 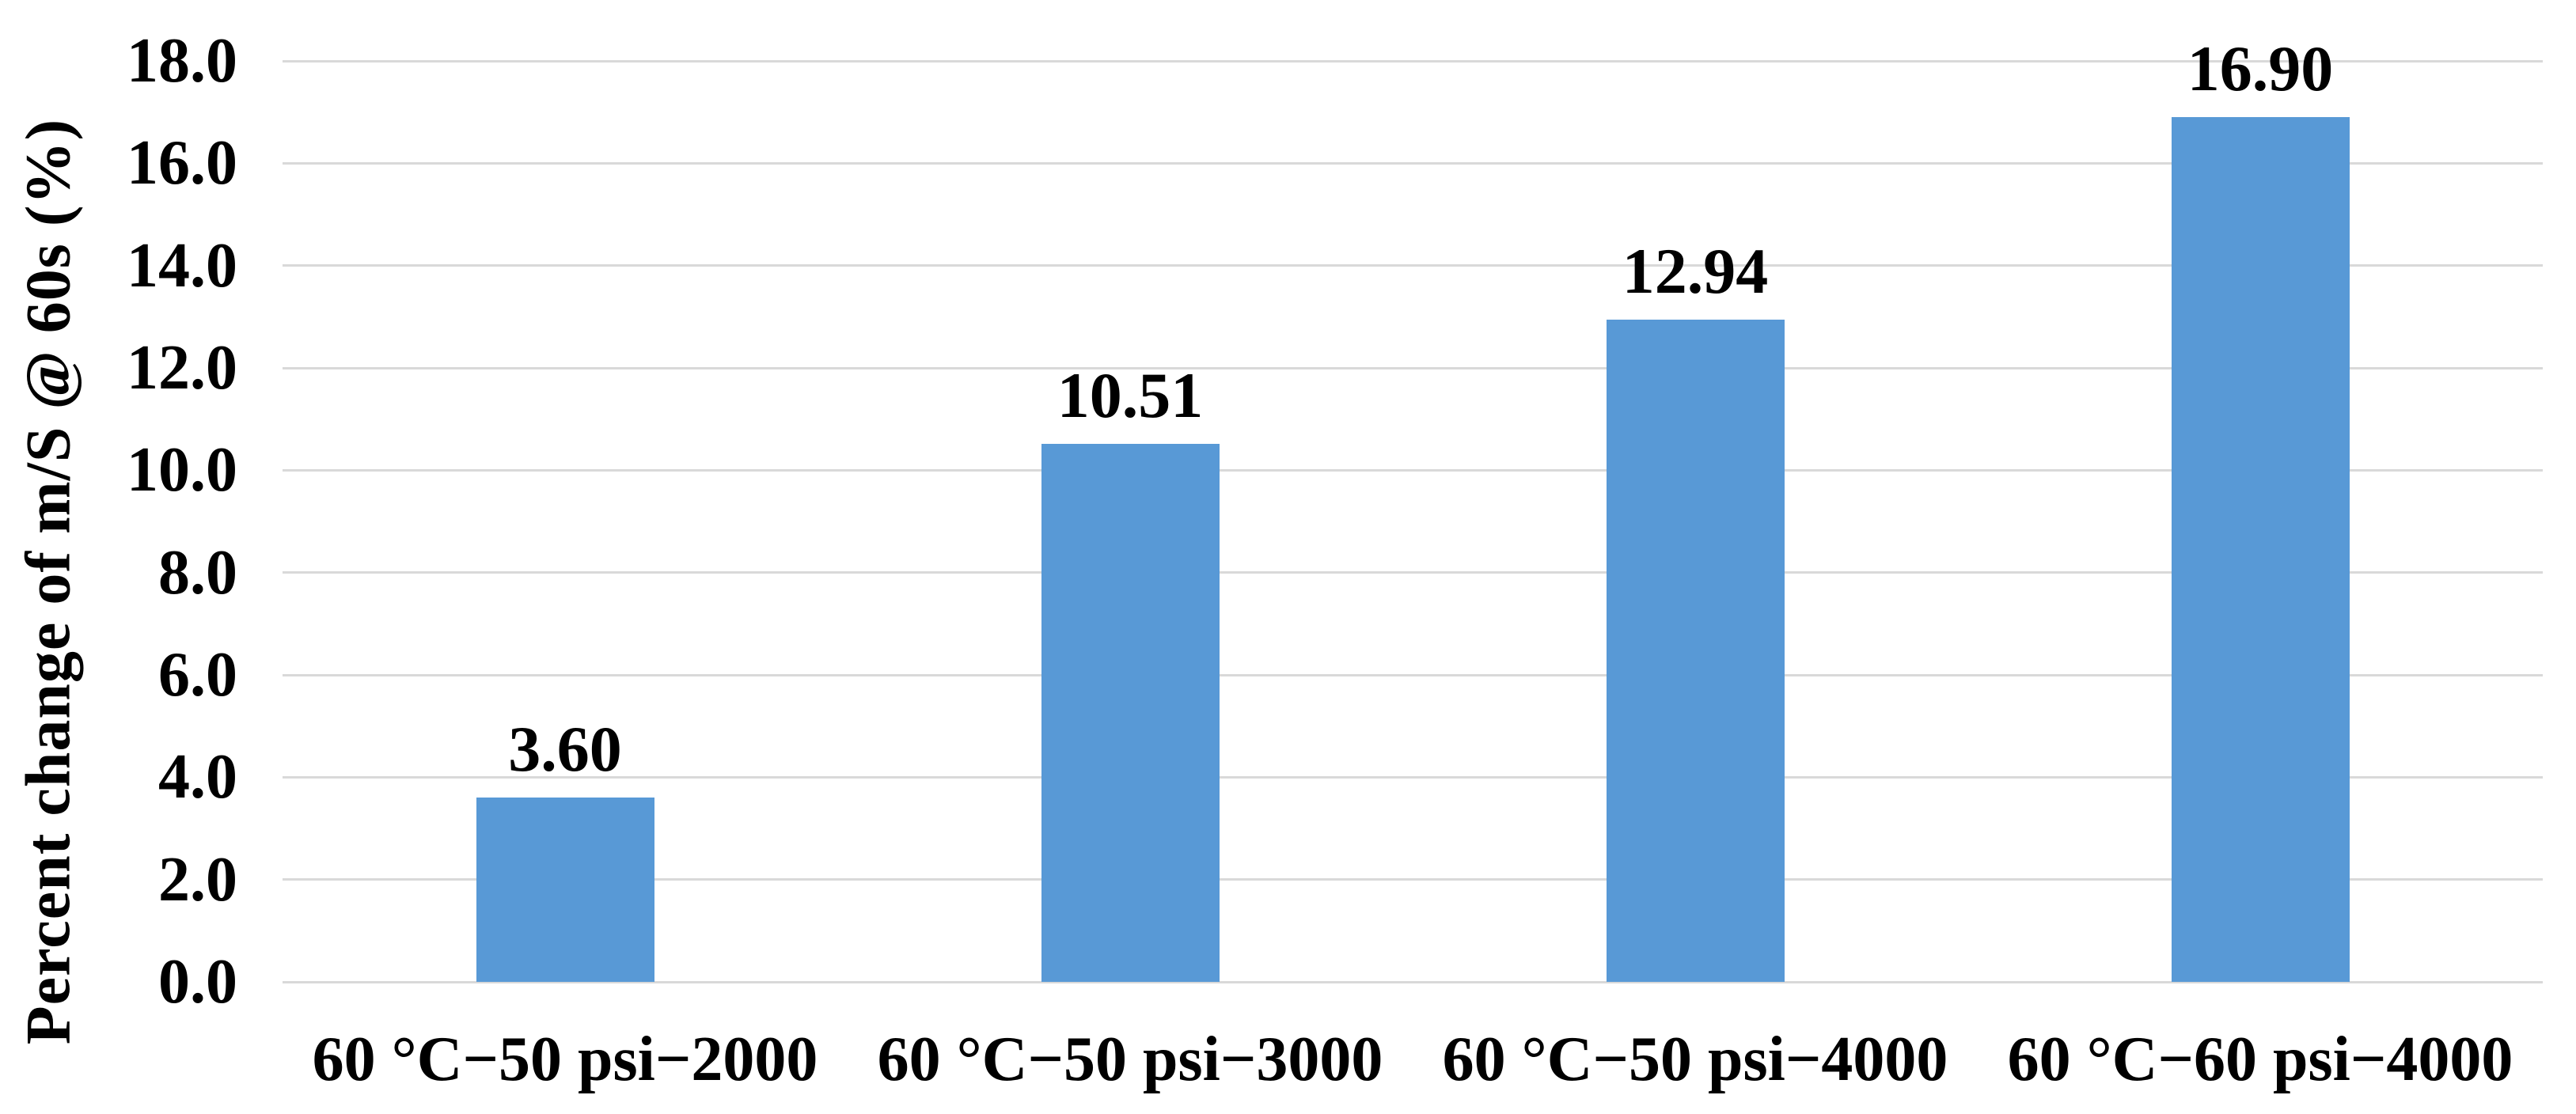 I want to click on x-axis-baseline, so click(x=1413, y=981).